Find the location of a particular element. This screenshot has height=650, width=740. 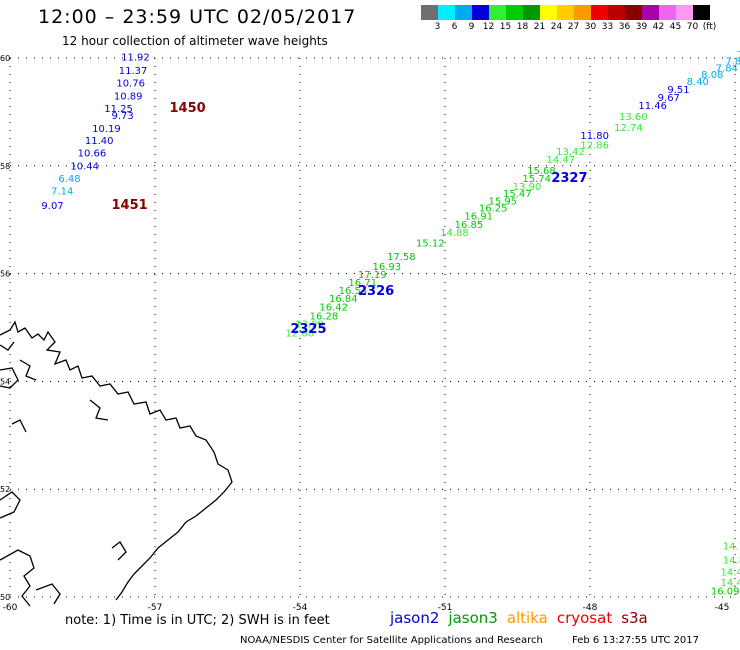

colorbar-label: 21 is located at coordinates (539, 27).